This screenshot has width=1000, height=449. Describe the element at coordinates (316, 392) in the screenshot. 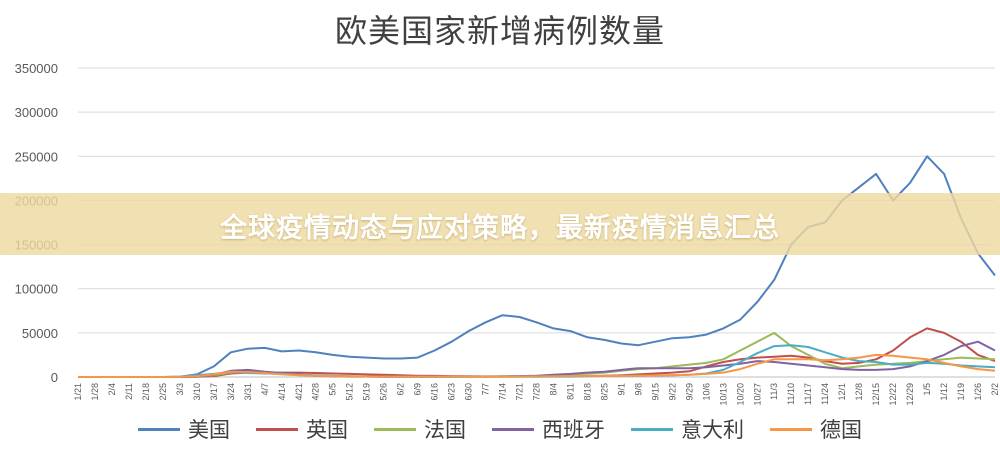

I see `x-tick-label: 4/28` at that location.